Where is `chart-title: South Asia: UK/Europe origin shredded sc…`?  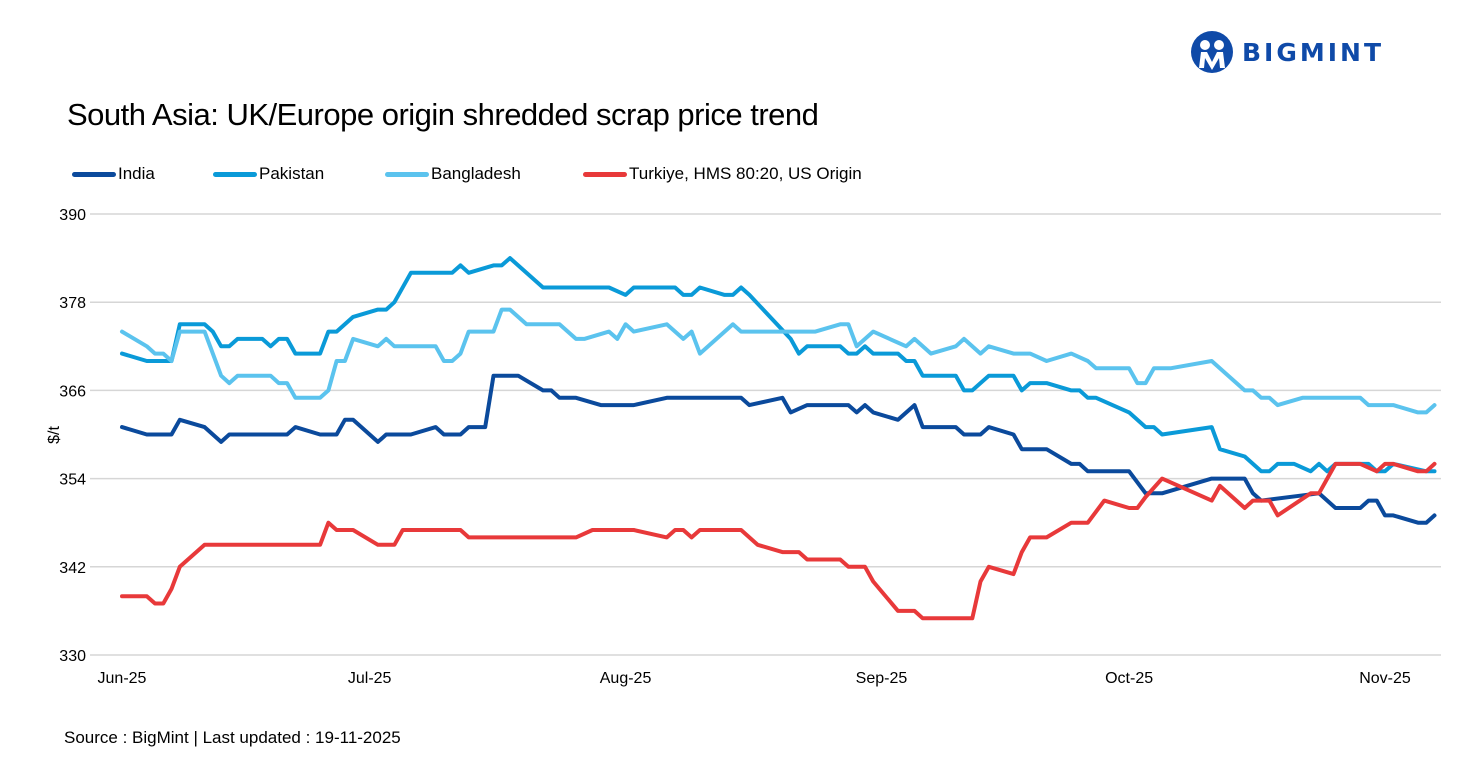
chart-title: South Asia: UK/Europe origin shredded sc… is located at coordinates (443, 114).